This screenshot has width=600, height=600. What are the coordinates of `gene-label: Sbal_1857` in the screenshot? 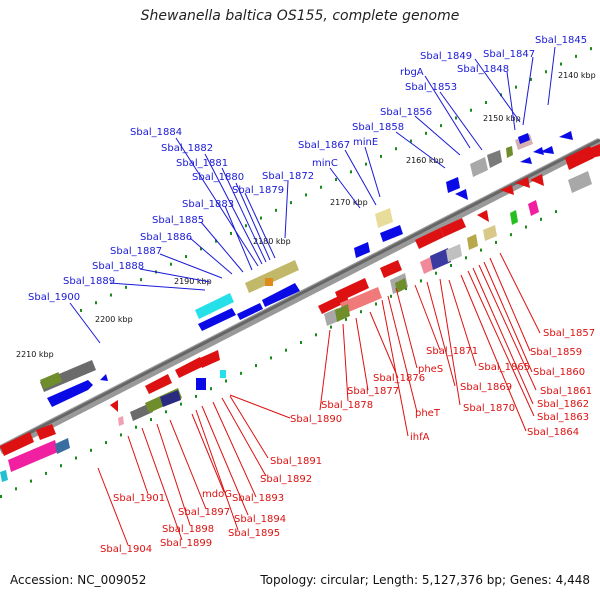 It's located at (569, 333).